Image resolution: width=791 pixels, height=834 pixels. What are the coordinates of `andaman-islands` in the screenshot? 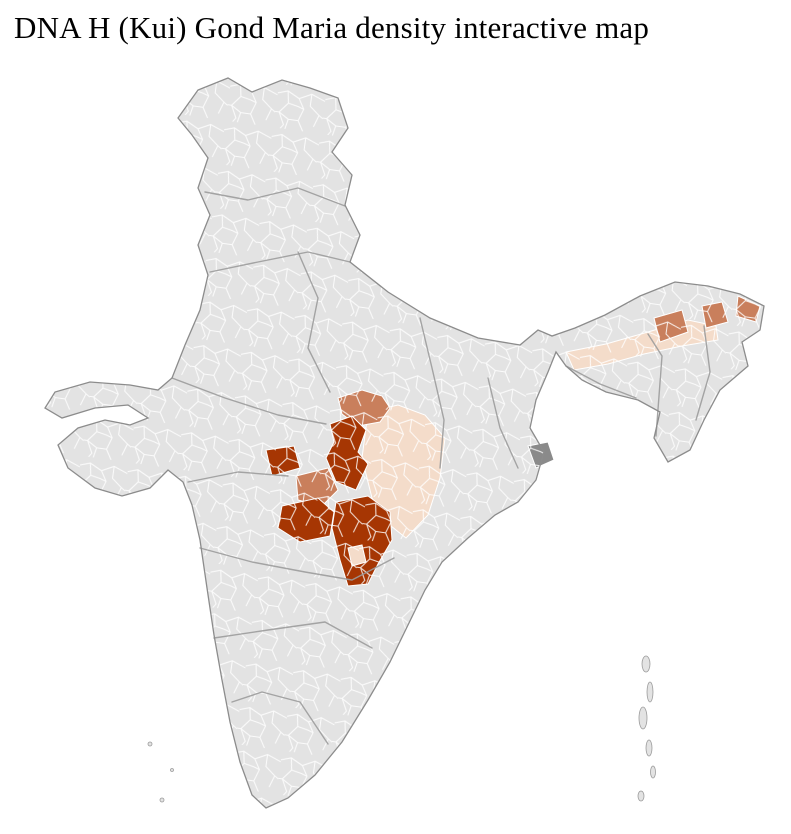 It's located at (646, 728).